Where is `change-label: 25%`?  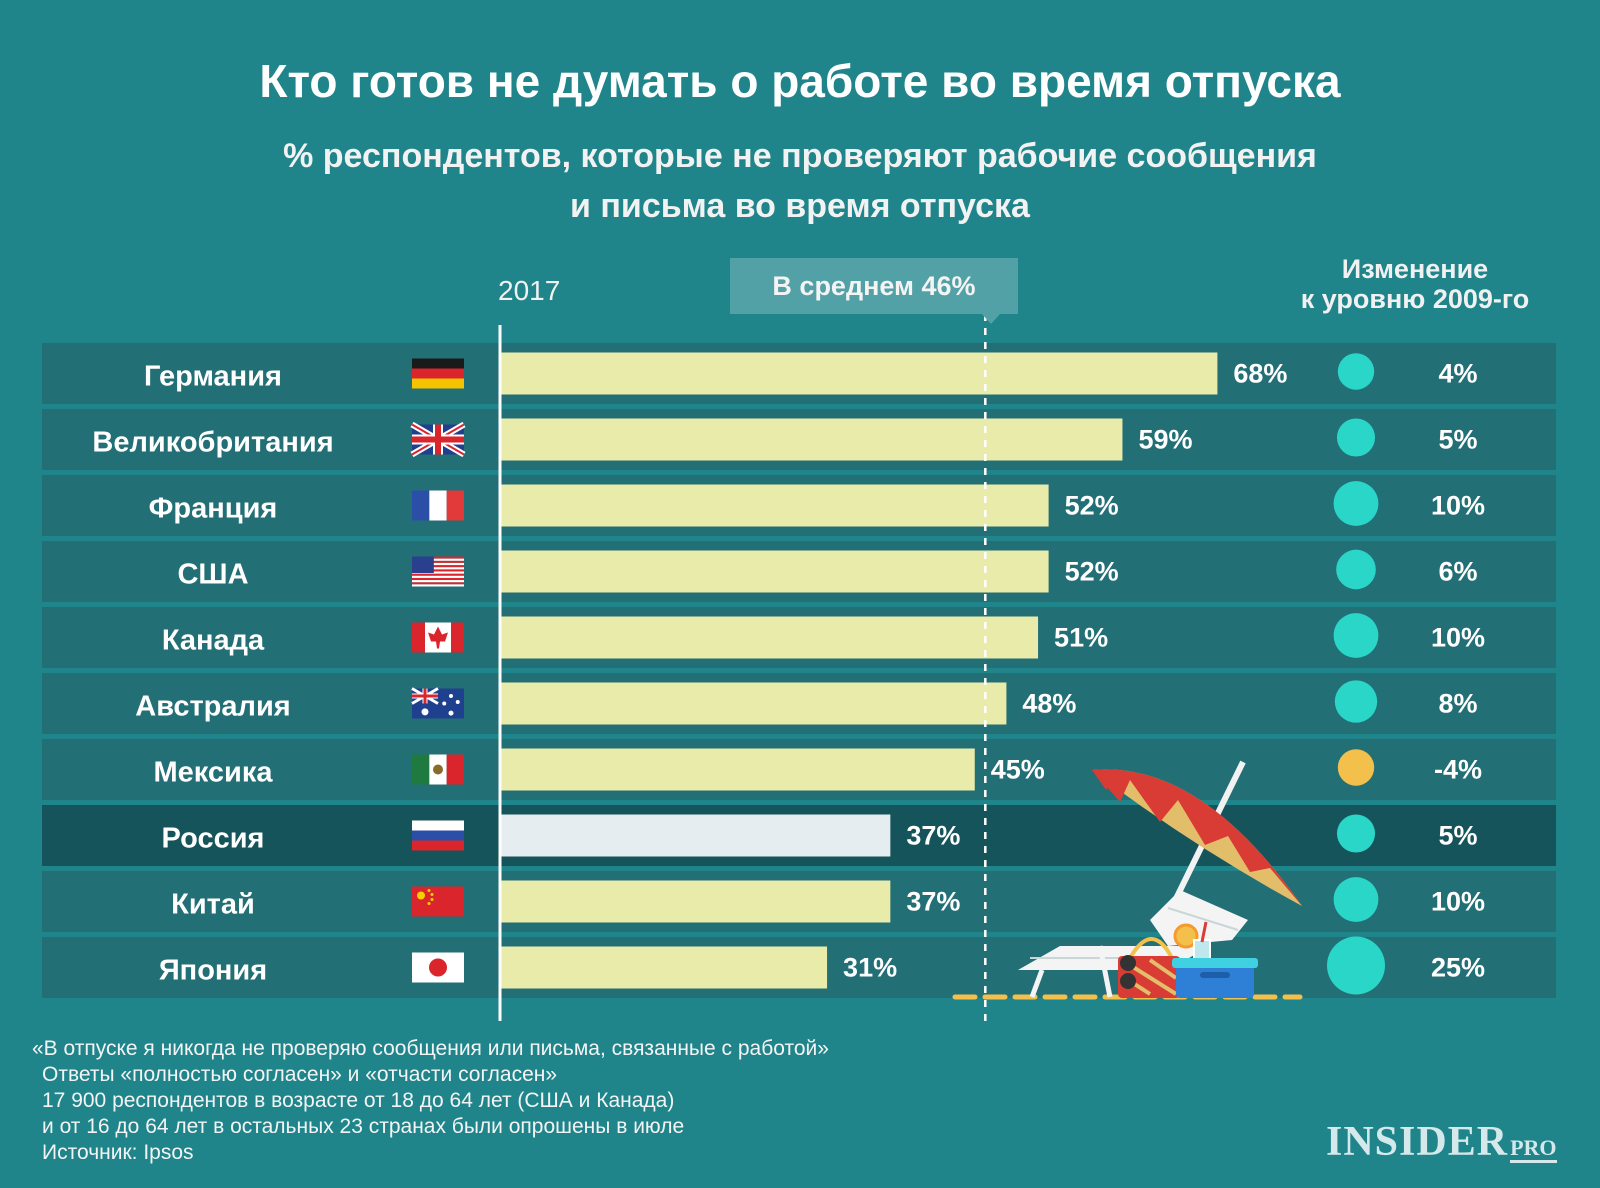 change-label: 25% is located at coordinates (1458, 968).